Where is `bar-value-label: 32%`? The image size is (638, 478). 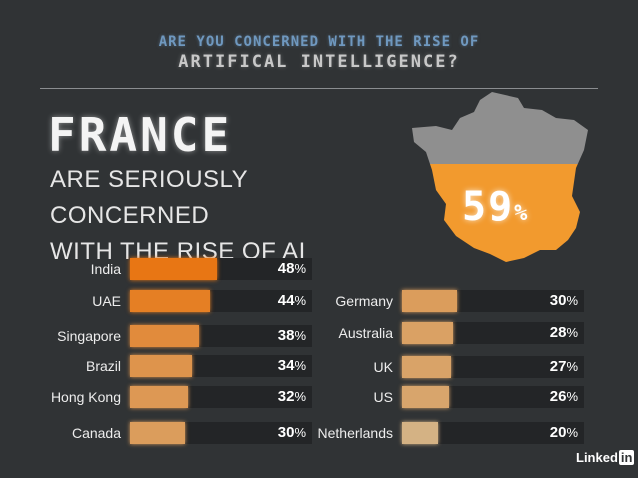
bar-value-label: 32% is located at coordinates (274, 396).